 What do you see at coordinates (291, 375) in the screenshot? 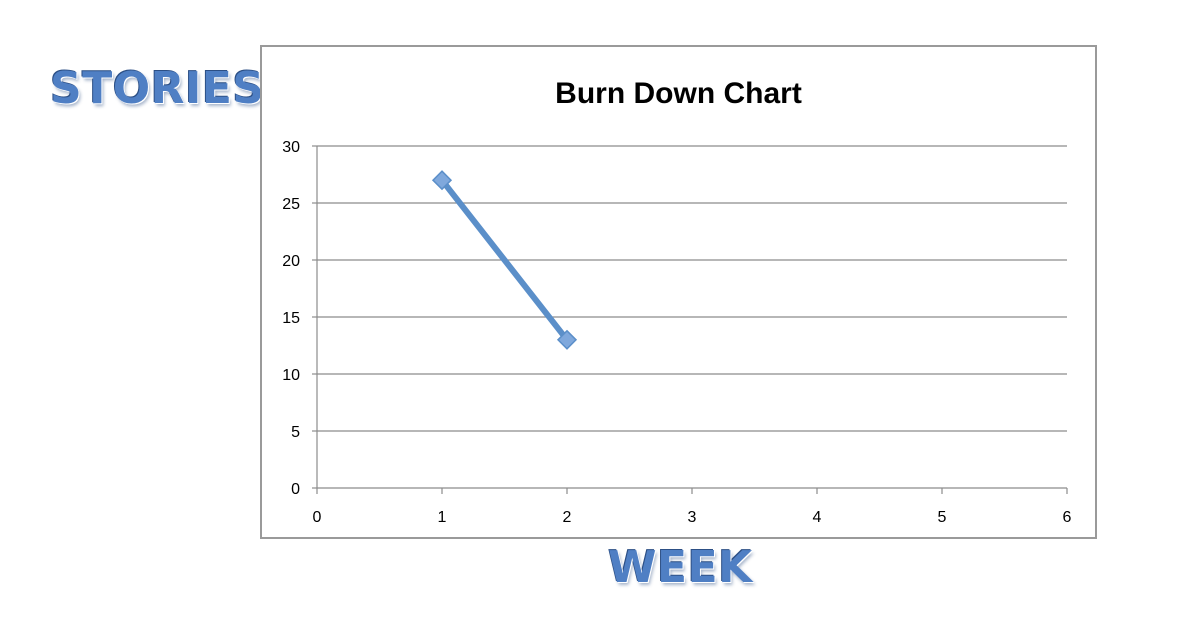
I see `y-tick-label-10: 10` at bounding box center [291, 375].